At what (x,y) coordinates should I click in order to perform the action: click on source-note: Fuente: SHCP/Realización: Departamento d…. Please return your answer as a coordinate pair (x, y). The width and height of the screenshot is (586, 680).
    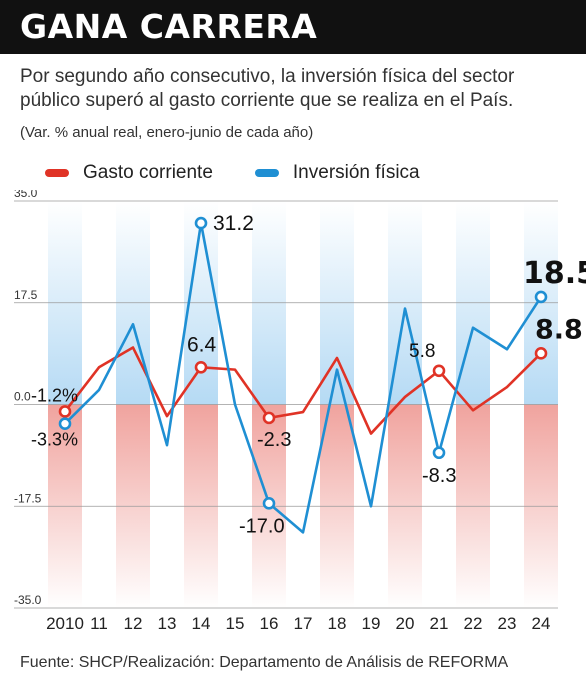
    Looking at the image, I should click on (264, 662).